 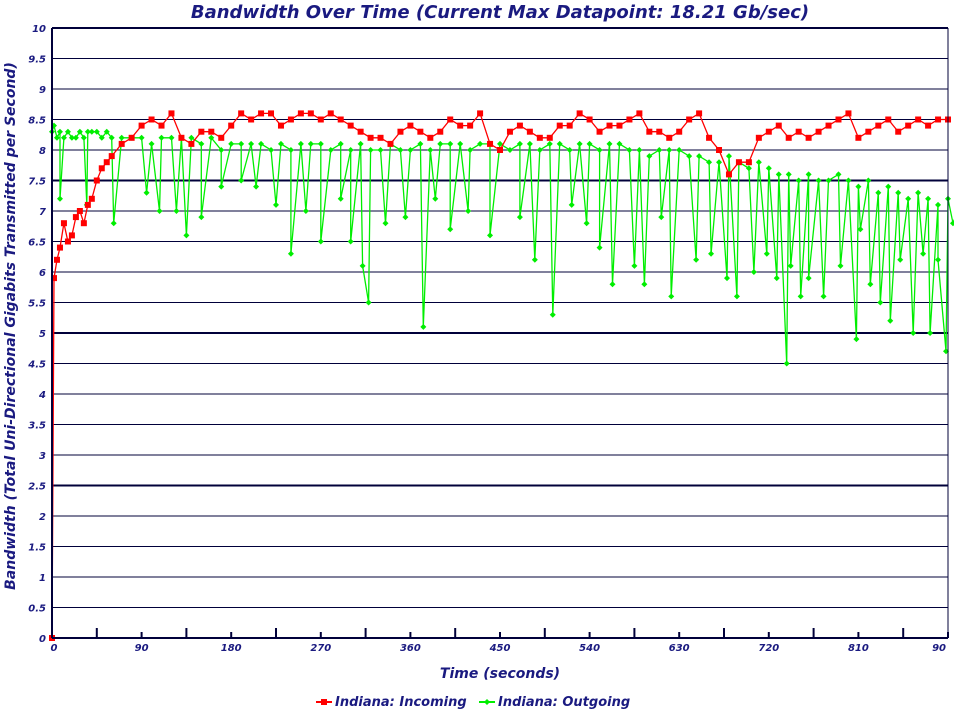 I want to click on y-tick-label: 0, so click(x=42, y=639).